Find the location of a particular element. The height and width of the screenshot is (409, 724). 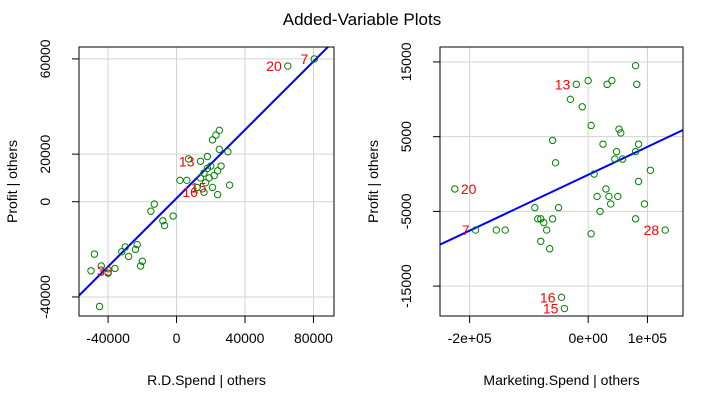

x-tick-label: 0e+00 is located at coordinates (589, 338).